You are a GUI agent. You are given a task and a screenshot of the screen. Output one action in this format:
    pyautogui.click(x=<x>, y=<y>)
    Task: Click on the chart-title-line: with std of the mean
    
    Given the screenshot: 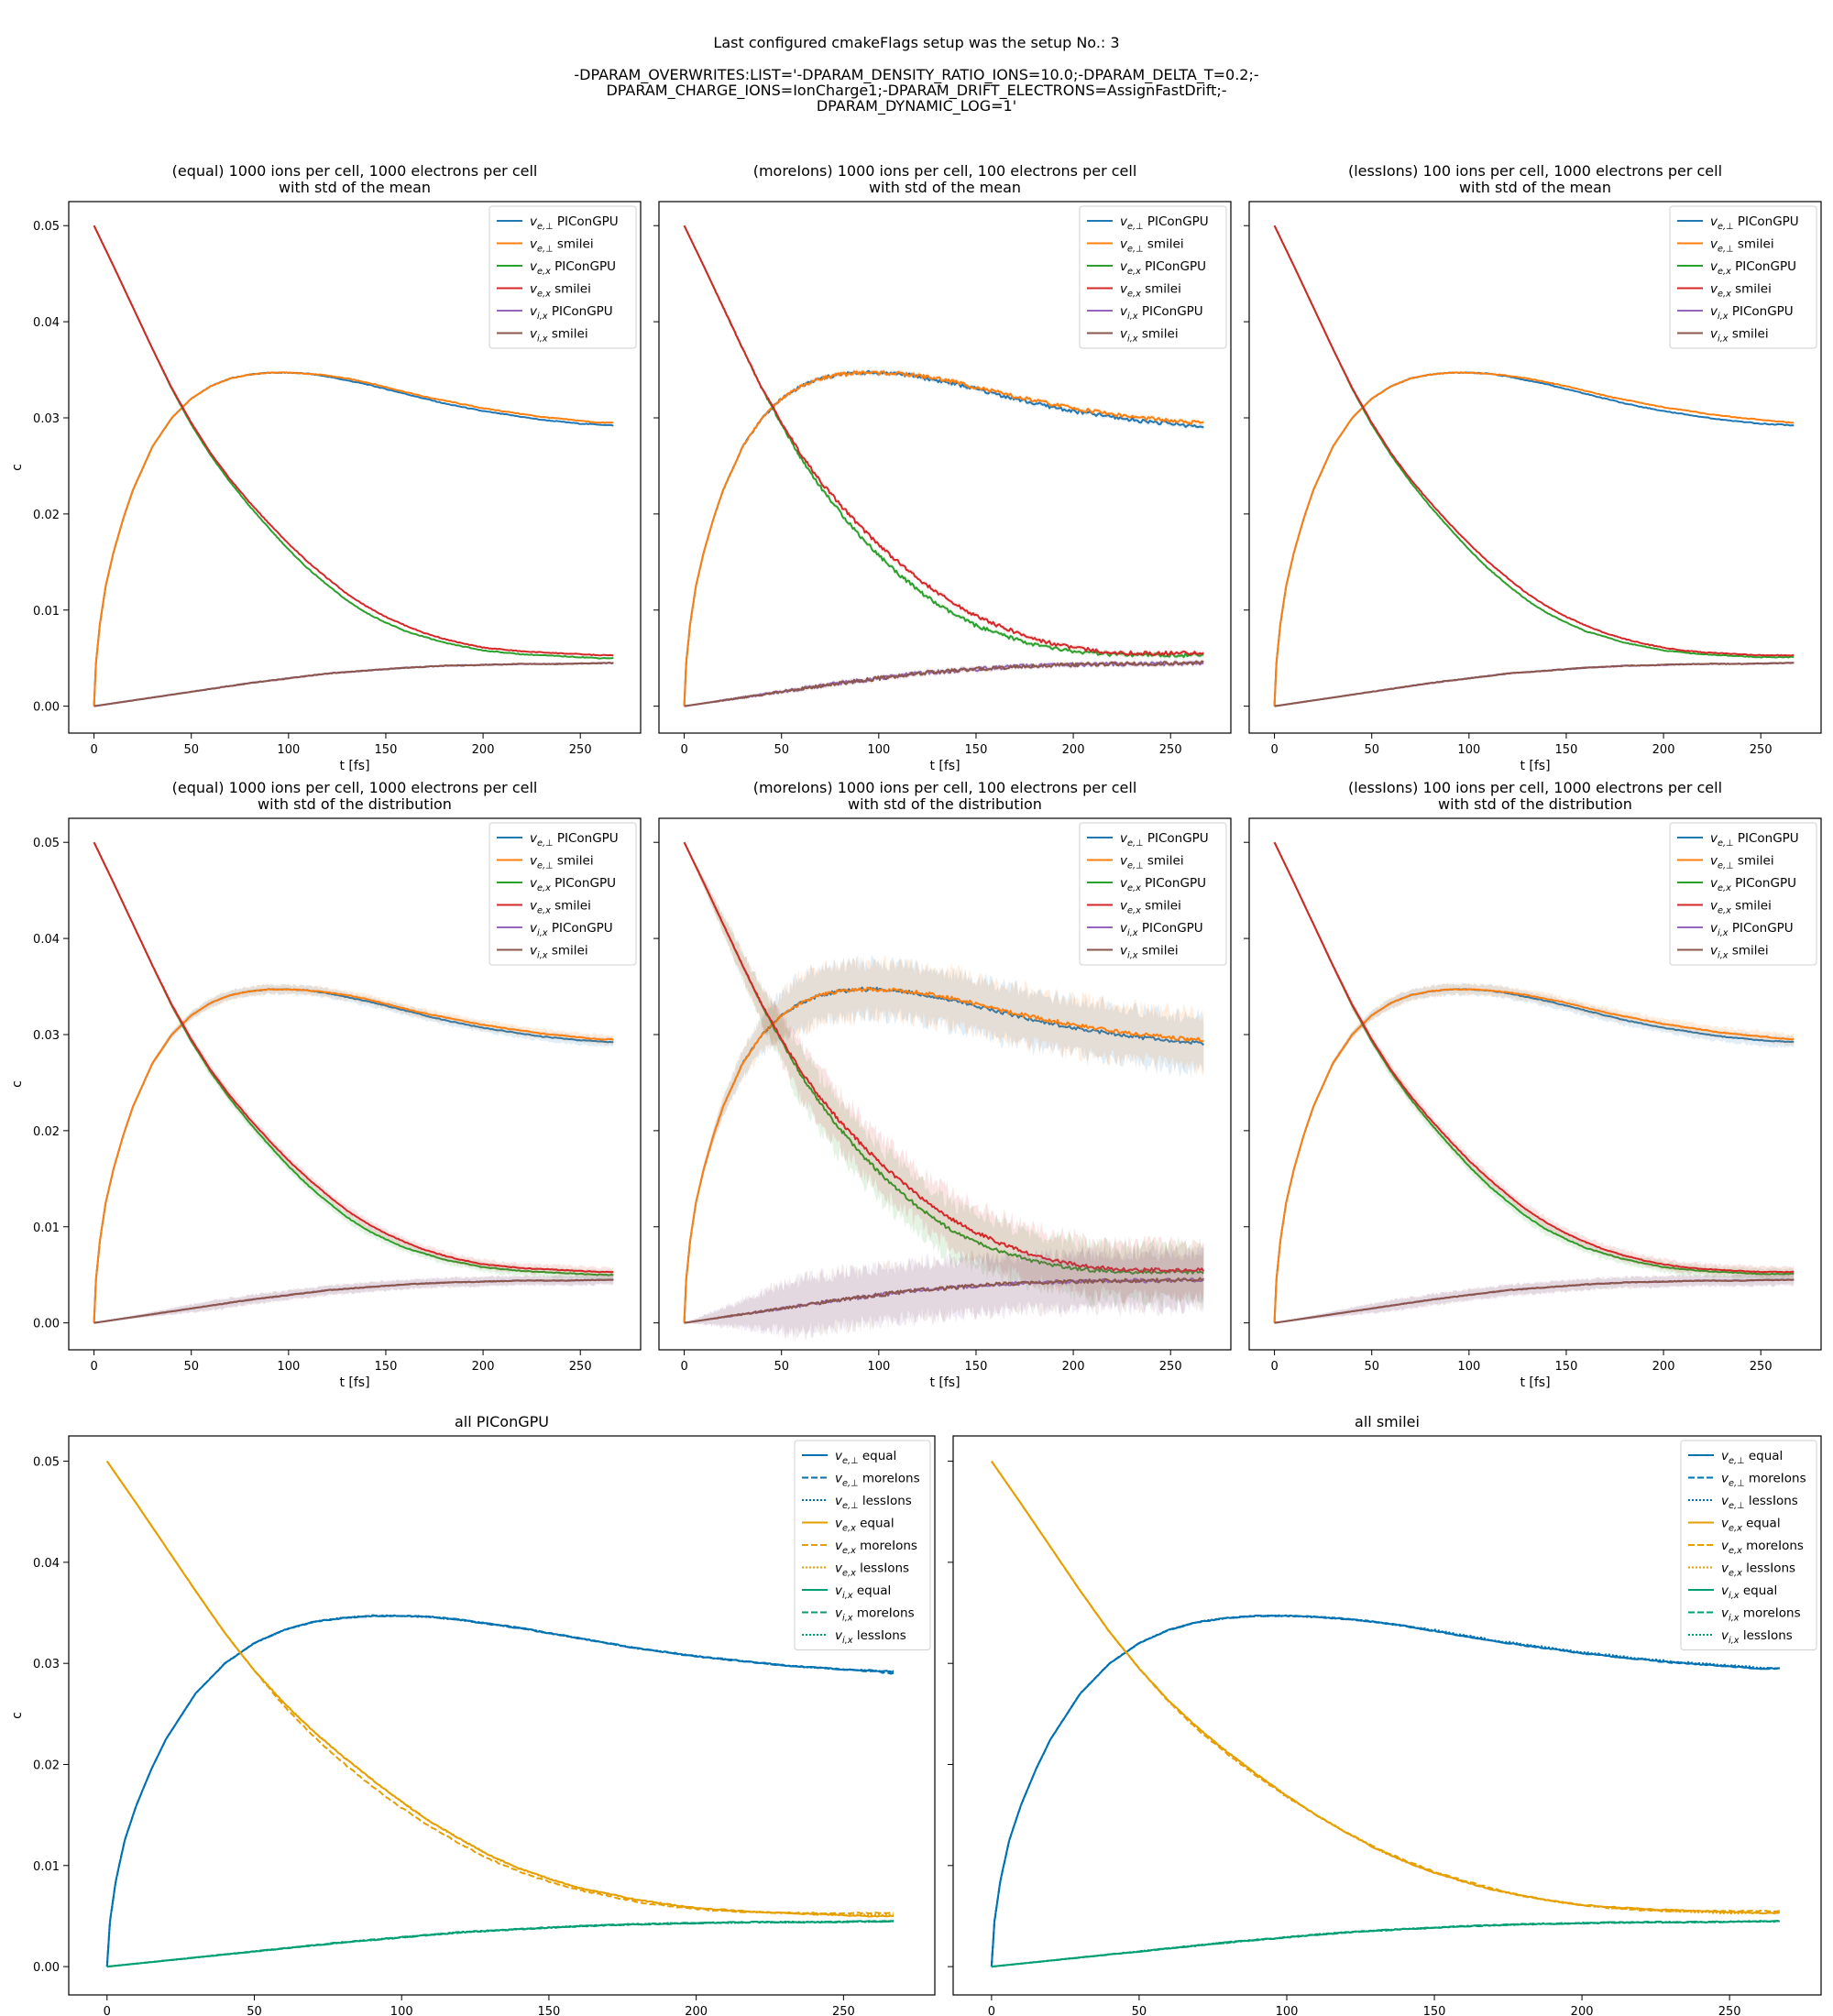 What is the action you would take?
    pyautogui.click(x=355, y=187)
    